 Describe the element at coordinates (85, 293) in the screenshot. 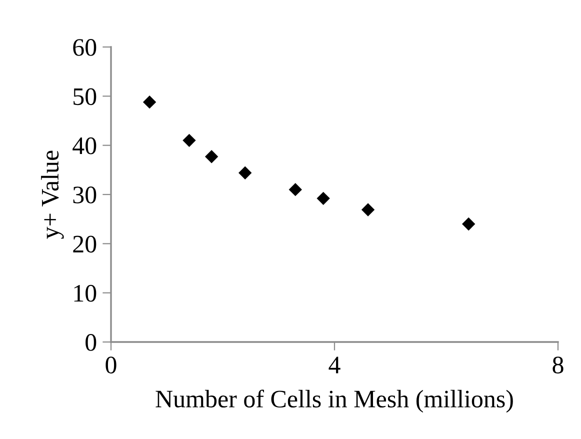

I see `y-tick-label: 10` at that location.